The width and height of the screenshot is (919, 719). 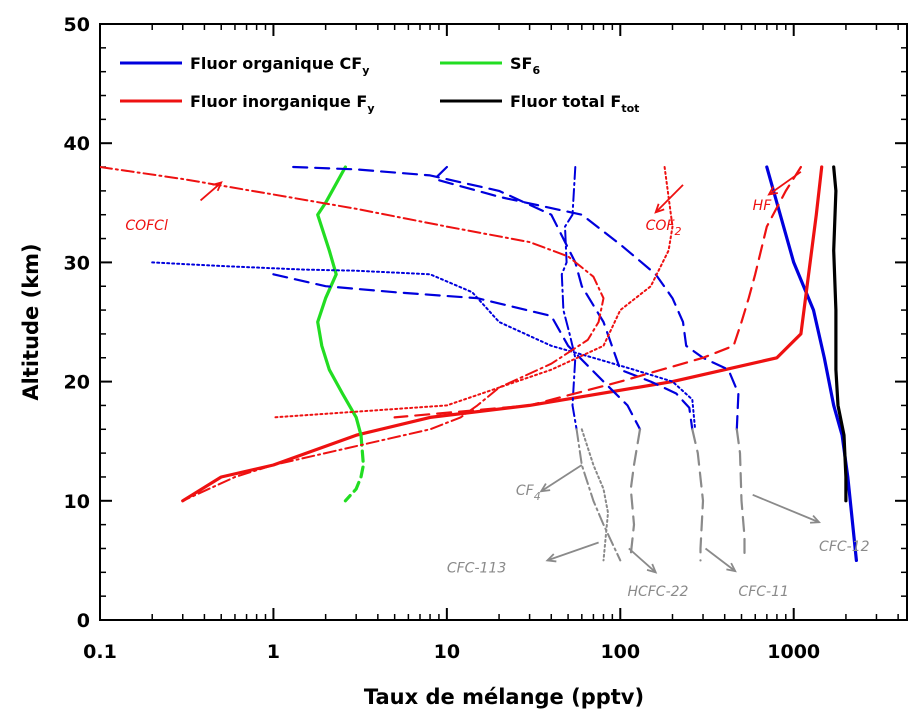 What do you see at coordinates (100, 652) in the screenshot?
I see `x-tick-label: 0.1` at bounding box center [100, 652].